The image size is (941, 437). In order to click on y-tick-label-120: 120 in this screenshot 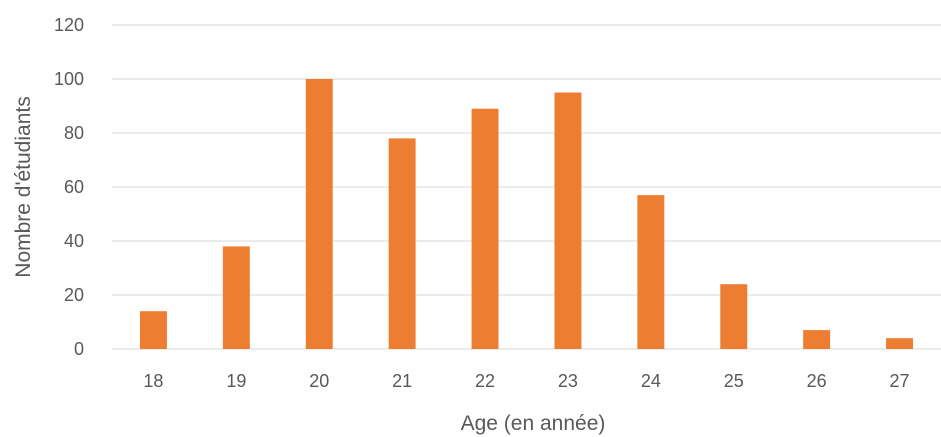, I will do `click(69, 25)`.